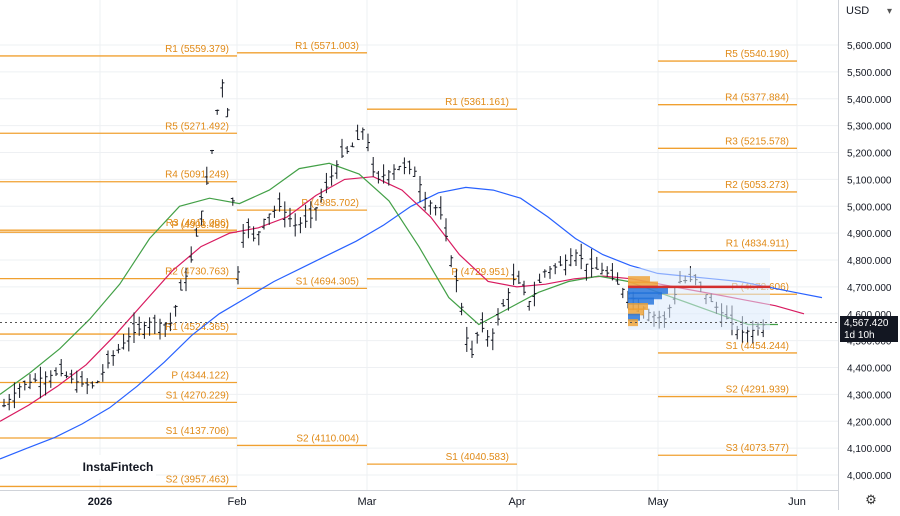  What do you see at coordinates (237, 502) in the screenshot?
I see `time-tick-label: Feb` at bounding box center [237, 502].